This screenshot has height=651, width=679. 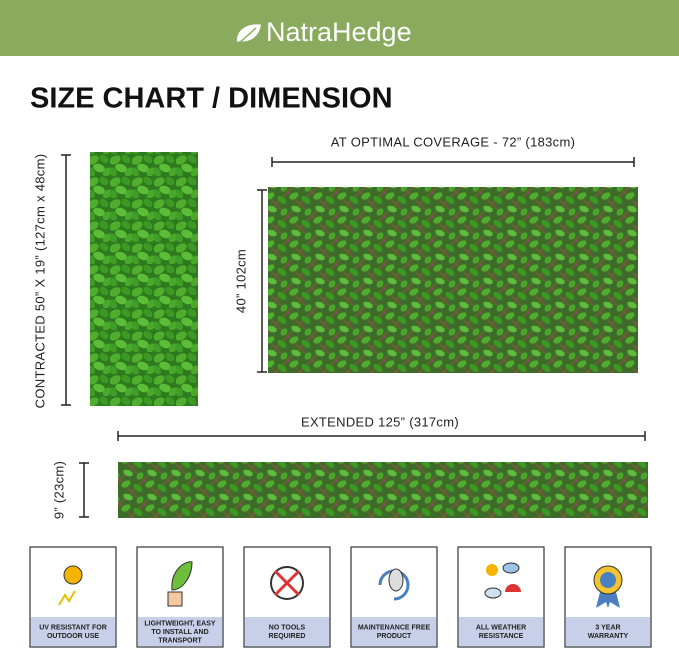 I want to click on feature-label: LIGHTWEIGHT, EASY, so click(x=180, y=623).